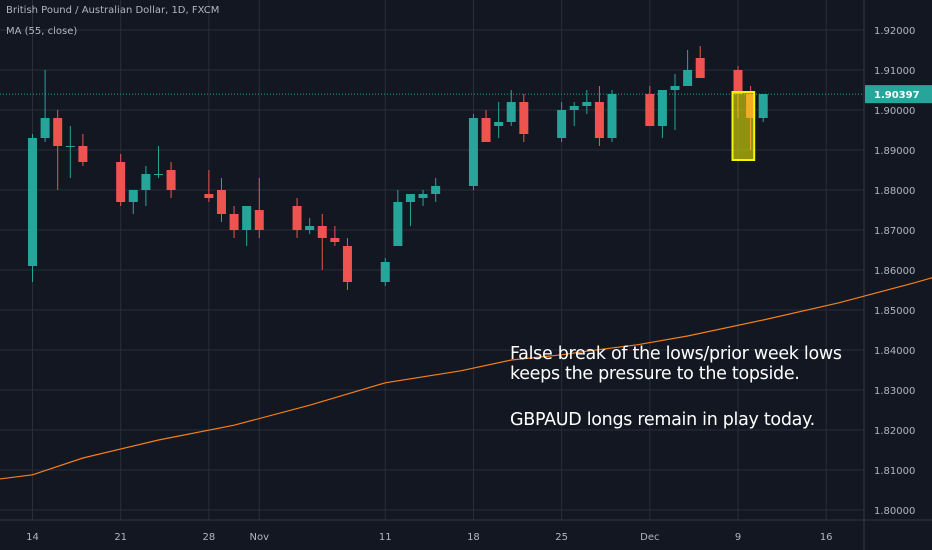  I want to click on y-tick-label: 1.81000, so click(894, 471).